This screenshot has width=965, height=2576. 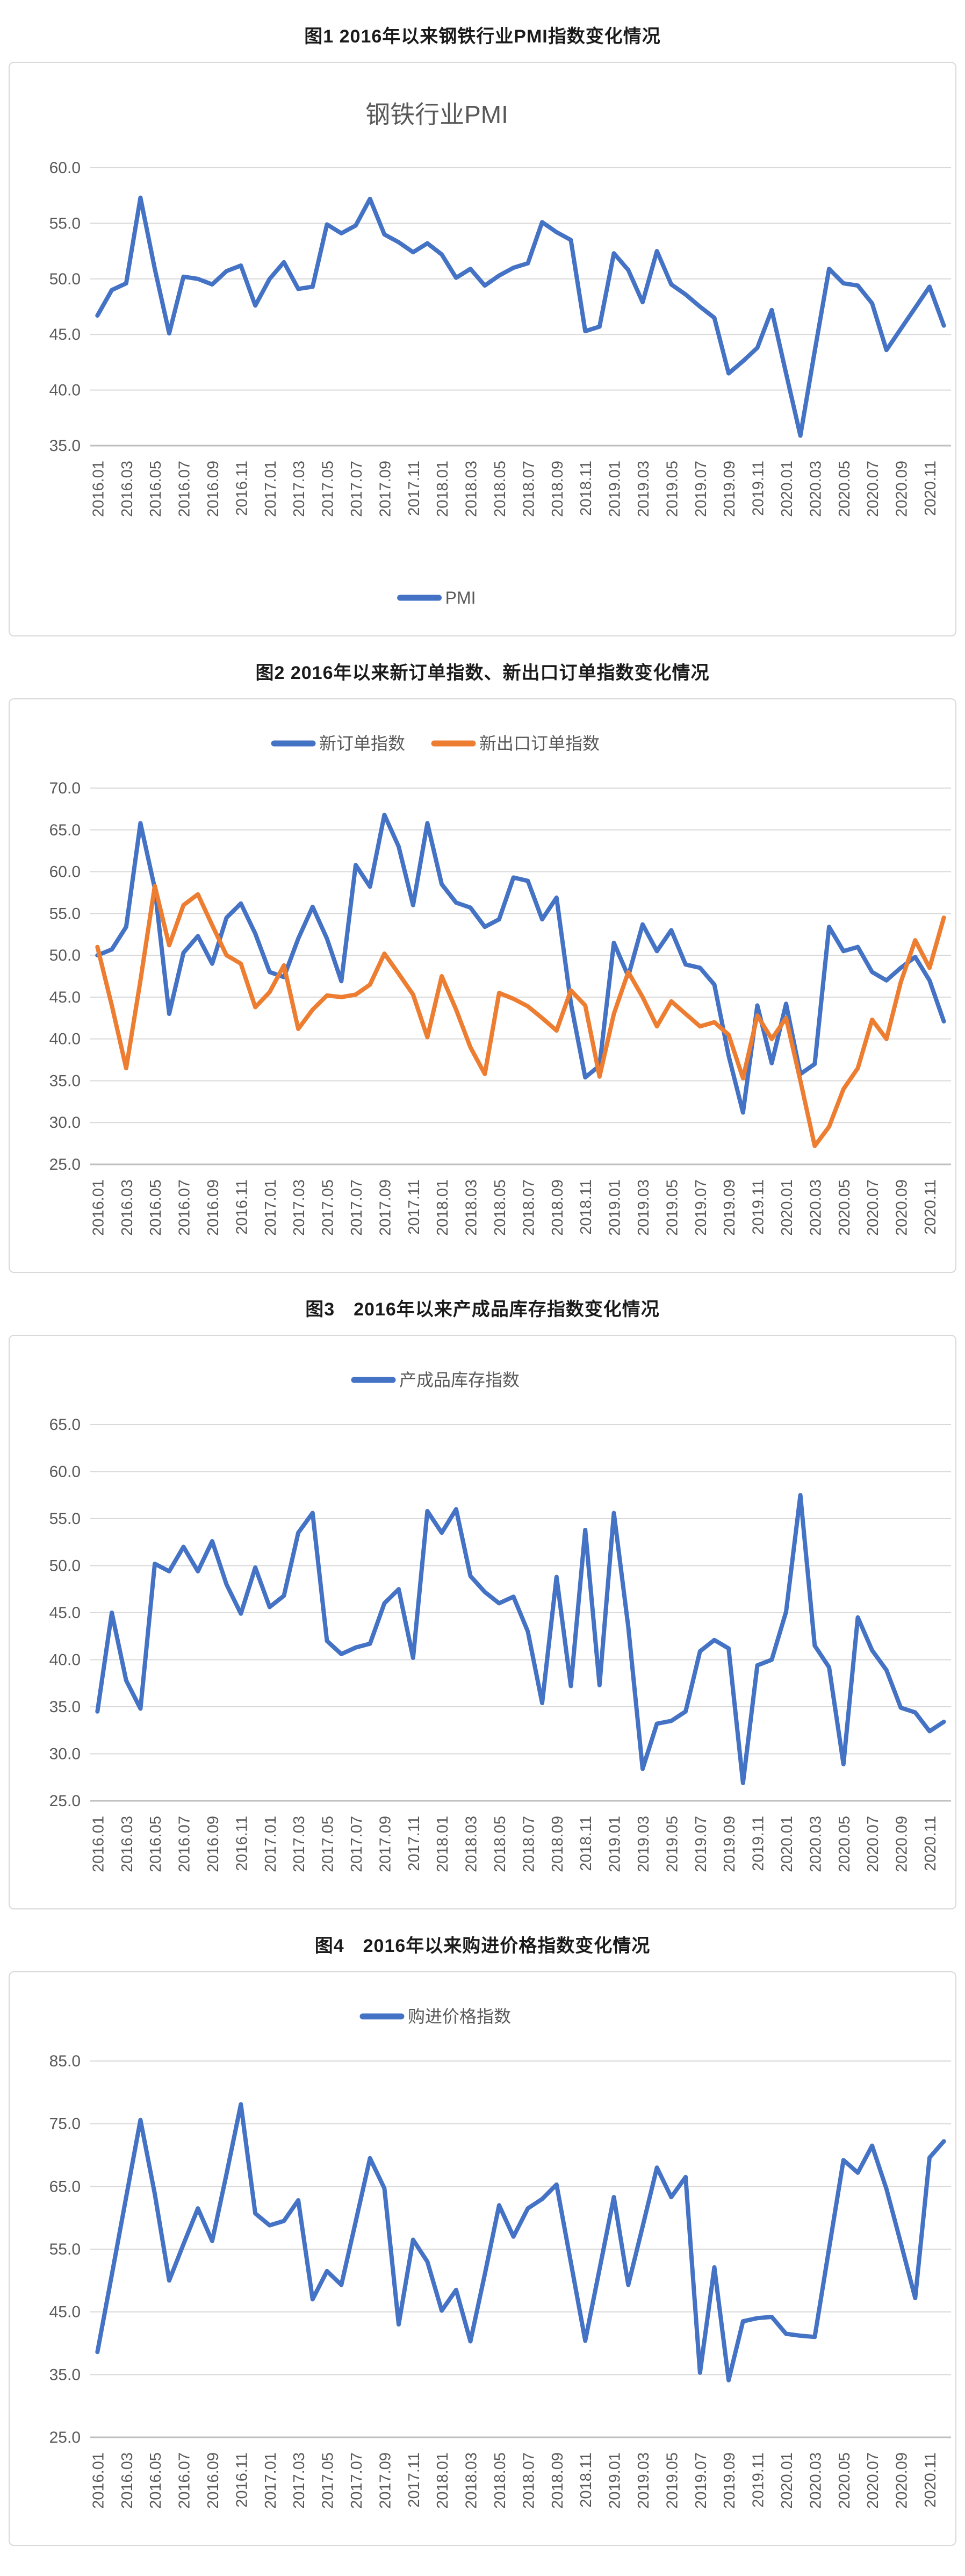 I want to click on y-axis-label: 70.0, so click(x=65, y=788).